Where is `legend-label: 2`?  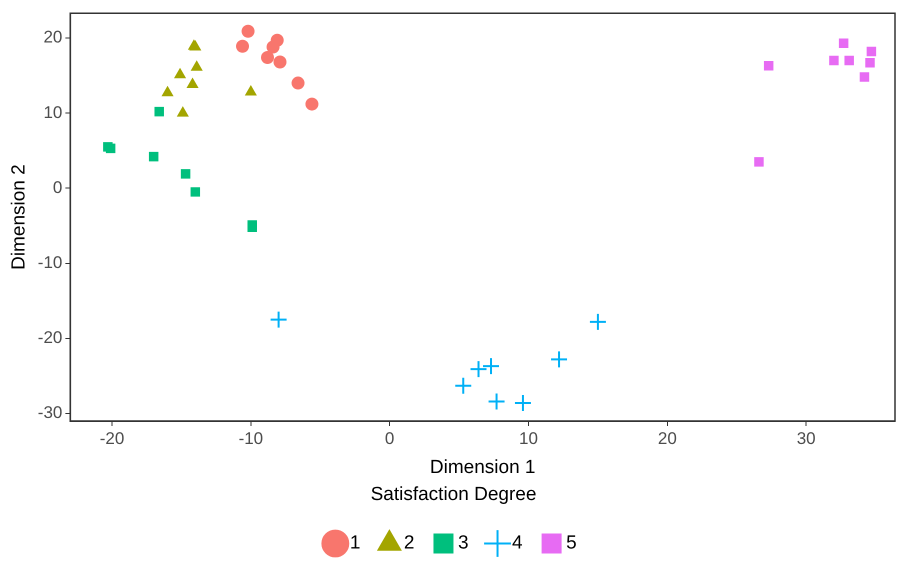 legend-label: 2 is located at coordinates (409, 543).